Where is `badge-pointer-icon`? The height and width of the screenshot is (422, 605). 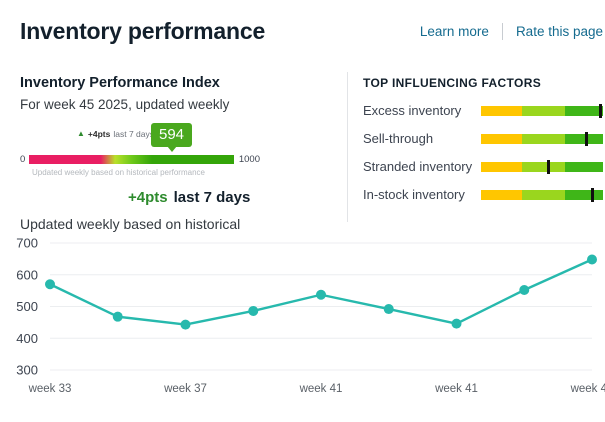 badge-pointer-icon is located at coordinates (171, 149).